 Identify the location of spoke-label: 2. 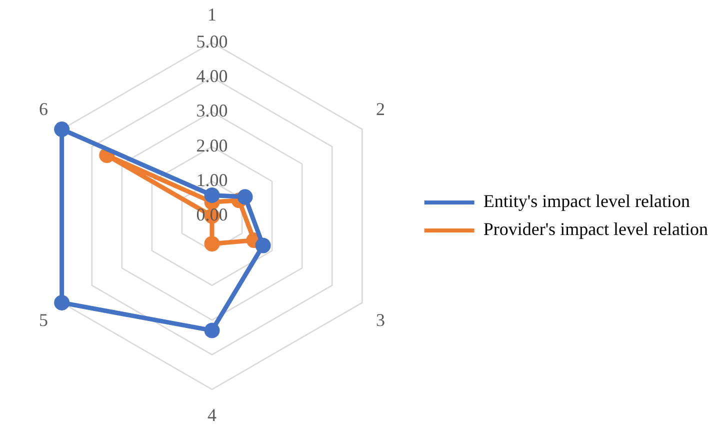
(381, 109).